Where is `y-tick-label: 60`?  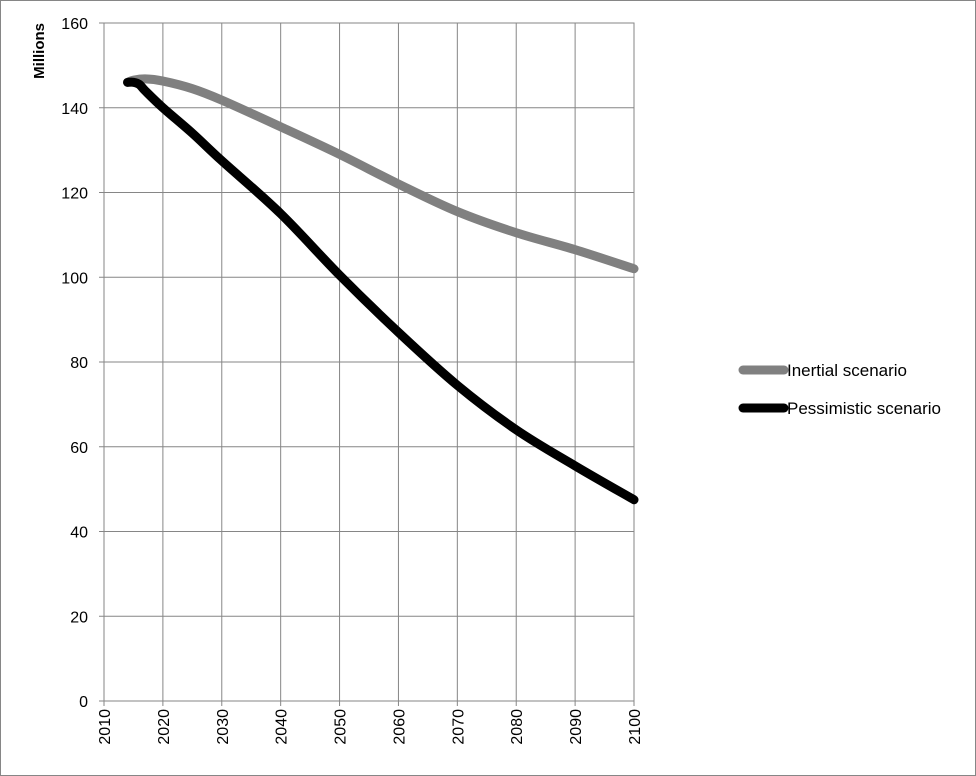 y-tick-label: 60 is located at coordinates (79, 448).